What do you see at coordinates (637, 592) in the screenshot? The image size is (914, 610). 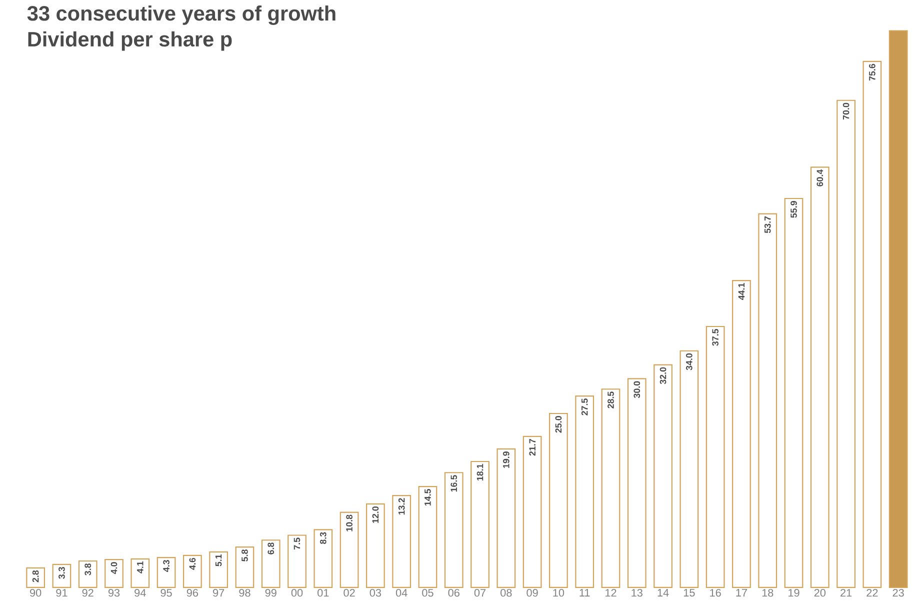 I see `x-tick-label: 13` at bounding box center [637, 592].